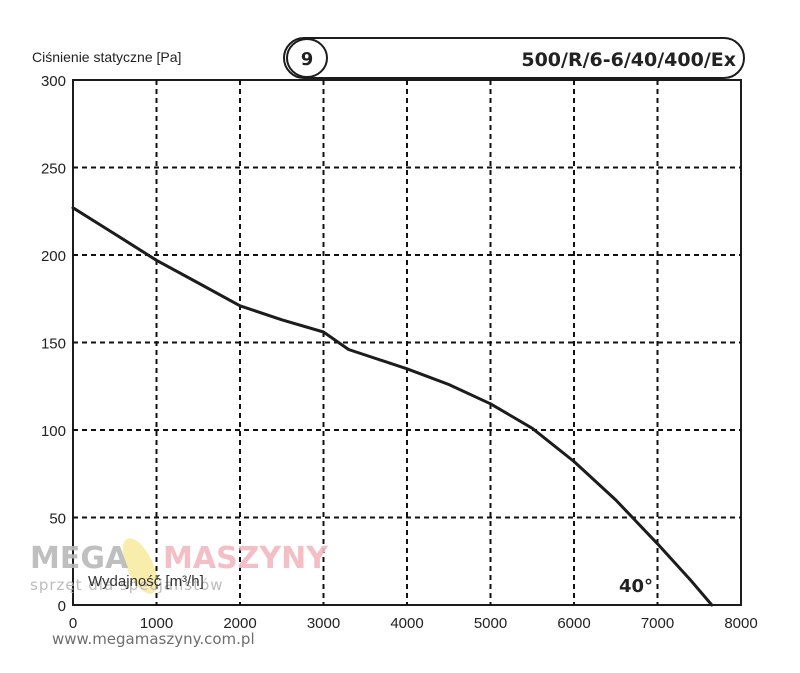 Image resolution: width=800 pixels, height=673 pixels. Describe the element at coordinates (106, 57) in the screenshot. I see `y-axis-label: Ciśnienie statyczne [Pa]` at that location.